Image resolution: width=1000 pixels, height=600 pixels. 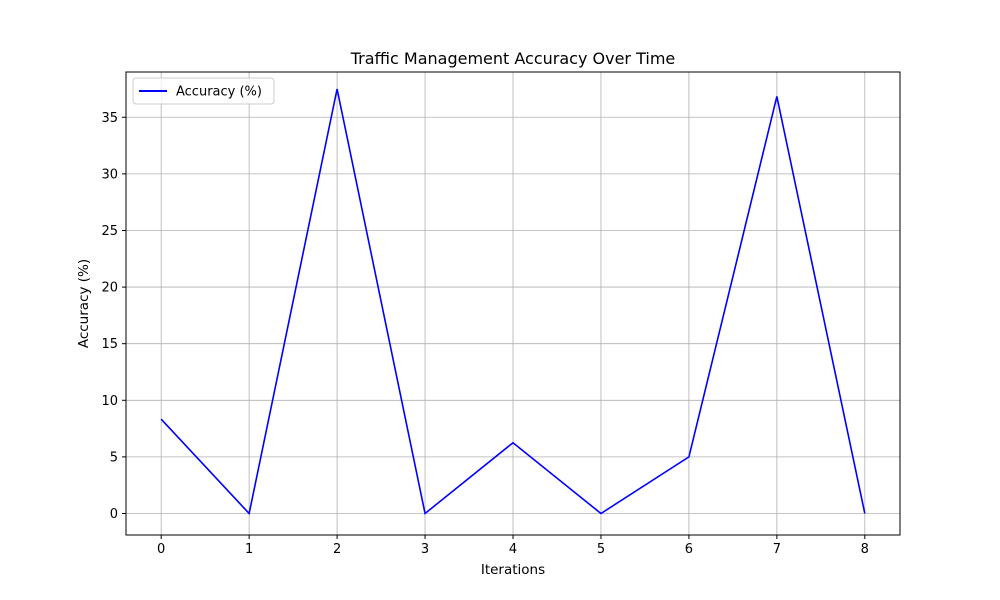 I want to click on y-tick-label: 5, so click(x=114, y=457).